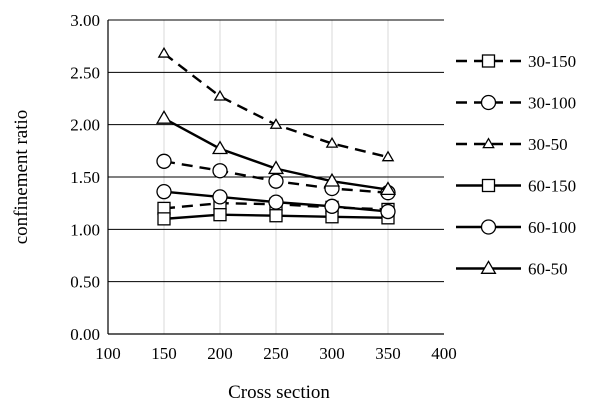 This screenshot has width=604, height=403. What do you see at coordinates (279, 392) in the screenshot?
I see `x-axis-title: Cross section` at bounding box center [279, 392].